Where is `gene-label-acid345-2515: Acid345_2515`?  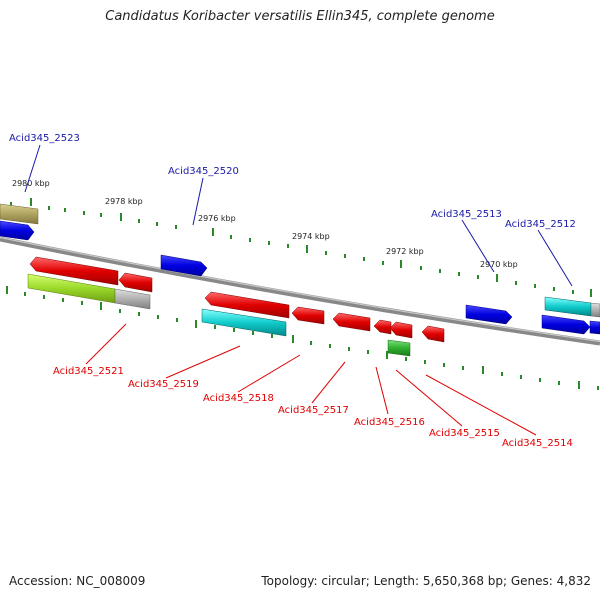
gene-label-acid345-2515: Acid345_2515 is located at coordinates (464, 433).